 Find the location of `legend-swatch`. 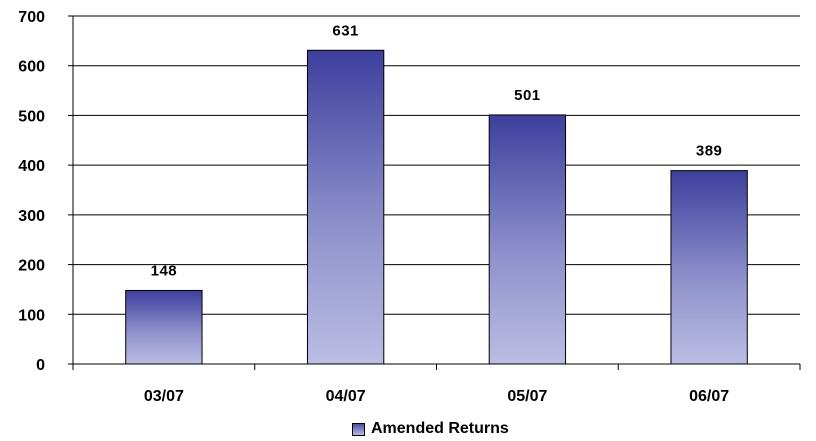

legend-swatch is located at coordinates (358, 429).